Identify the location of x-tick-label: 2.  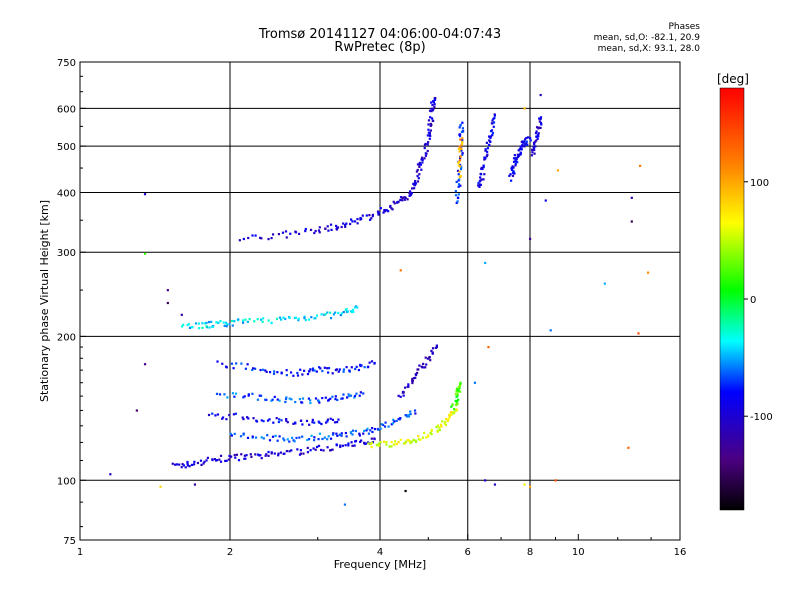
(230, 552).